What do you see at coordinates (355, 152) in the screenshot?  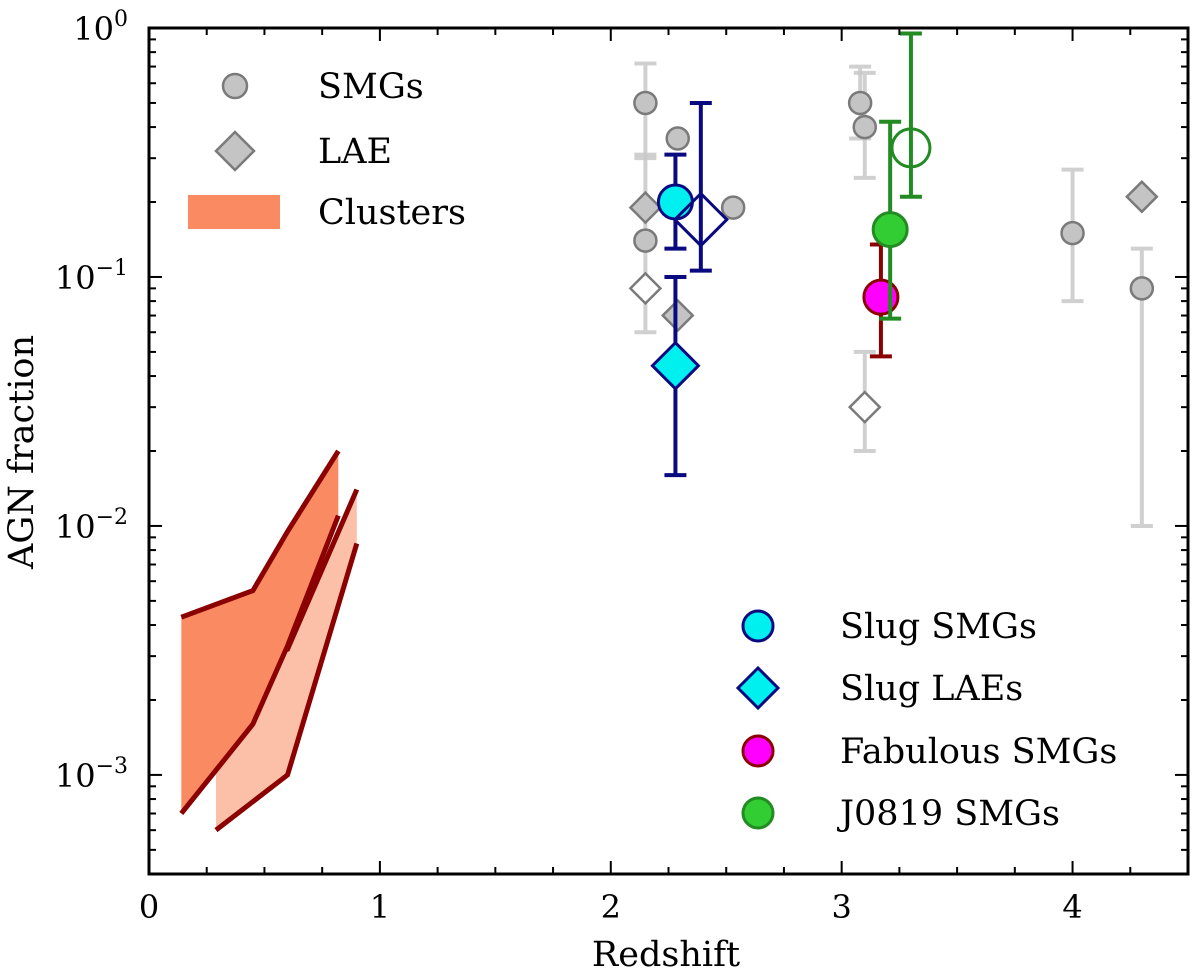 I see `legend-label: LAE` at bounding box center [355, 152].